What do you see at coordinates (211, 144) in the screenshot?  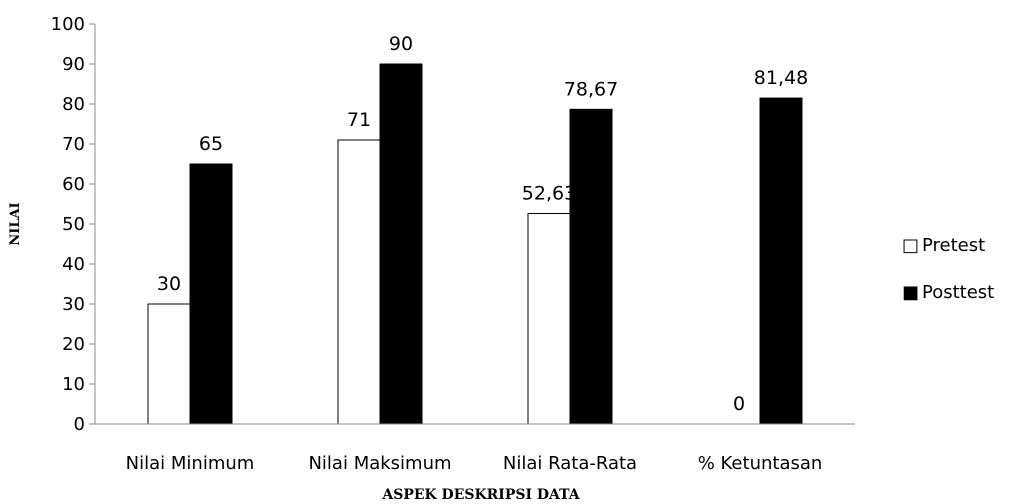 I see `data-label-posttest: 65` at bounding box center [211, 144].